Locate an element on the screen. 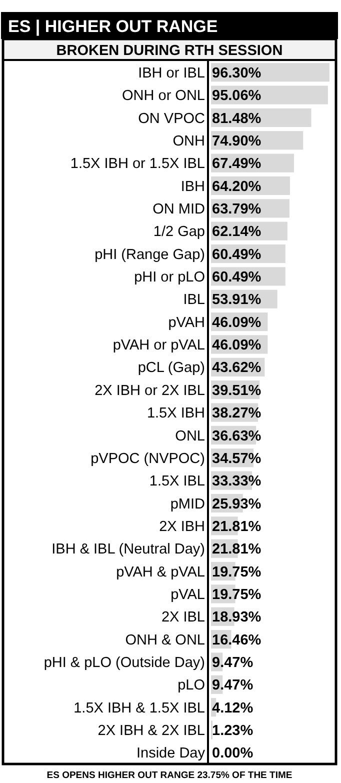 Image resolution: width=341 pixels, height=783 pixels. y-tick-label: 2X IBH or 2X IBL is located at coordinates (149, 390).